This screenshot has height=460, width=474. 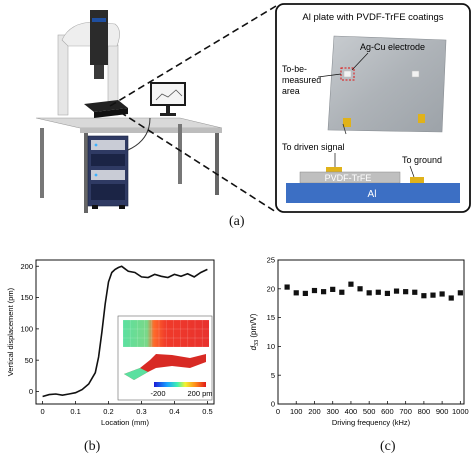 What do you see at coordinates (125, 422) in the screenshot?
I see `x-axis-label: Location (mm)` at bounding box center [125, 422].